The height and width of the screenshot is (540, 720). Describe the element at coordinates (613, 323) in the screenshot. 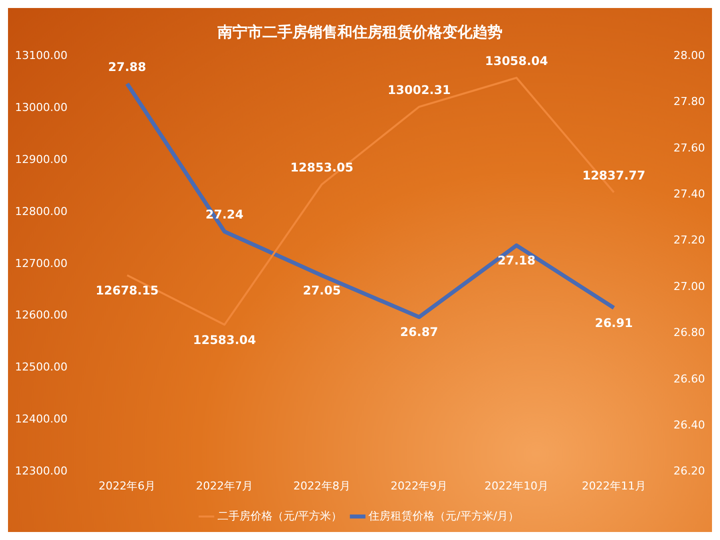

I see `data-label: 26.91` at that location.